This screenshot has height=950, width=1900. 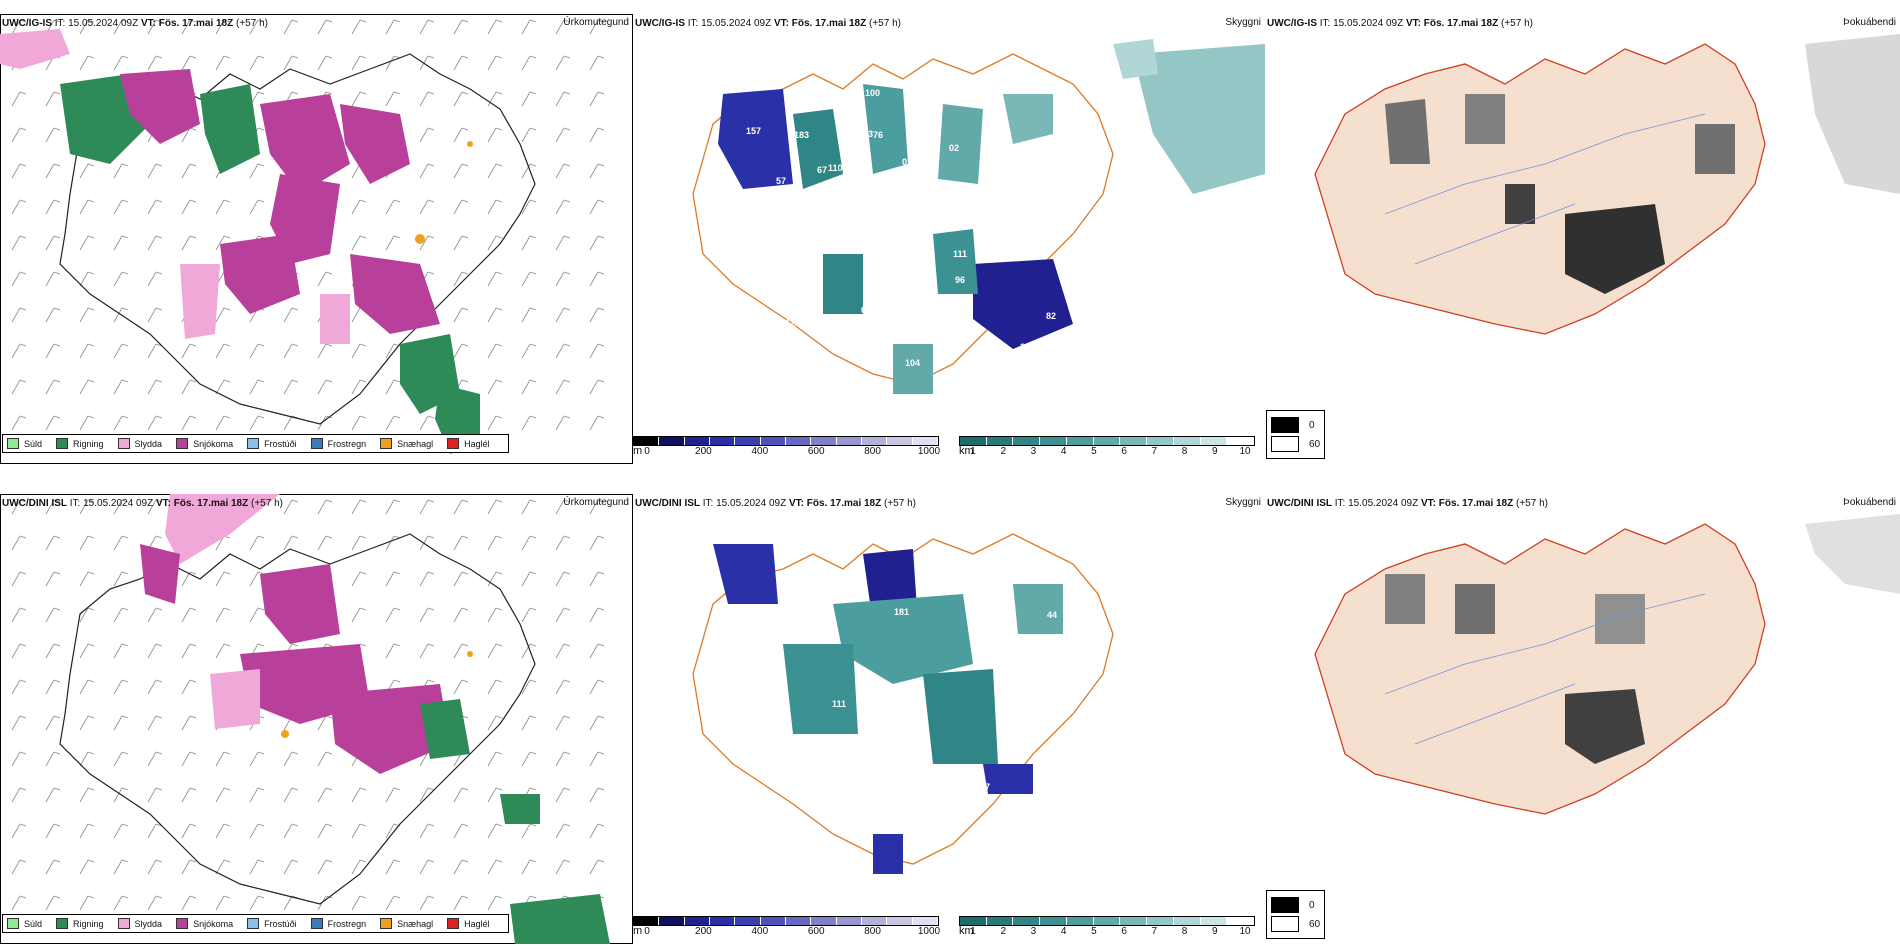 I want to click on fog-blobs-top, so click(x=1642, y=164).